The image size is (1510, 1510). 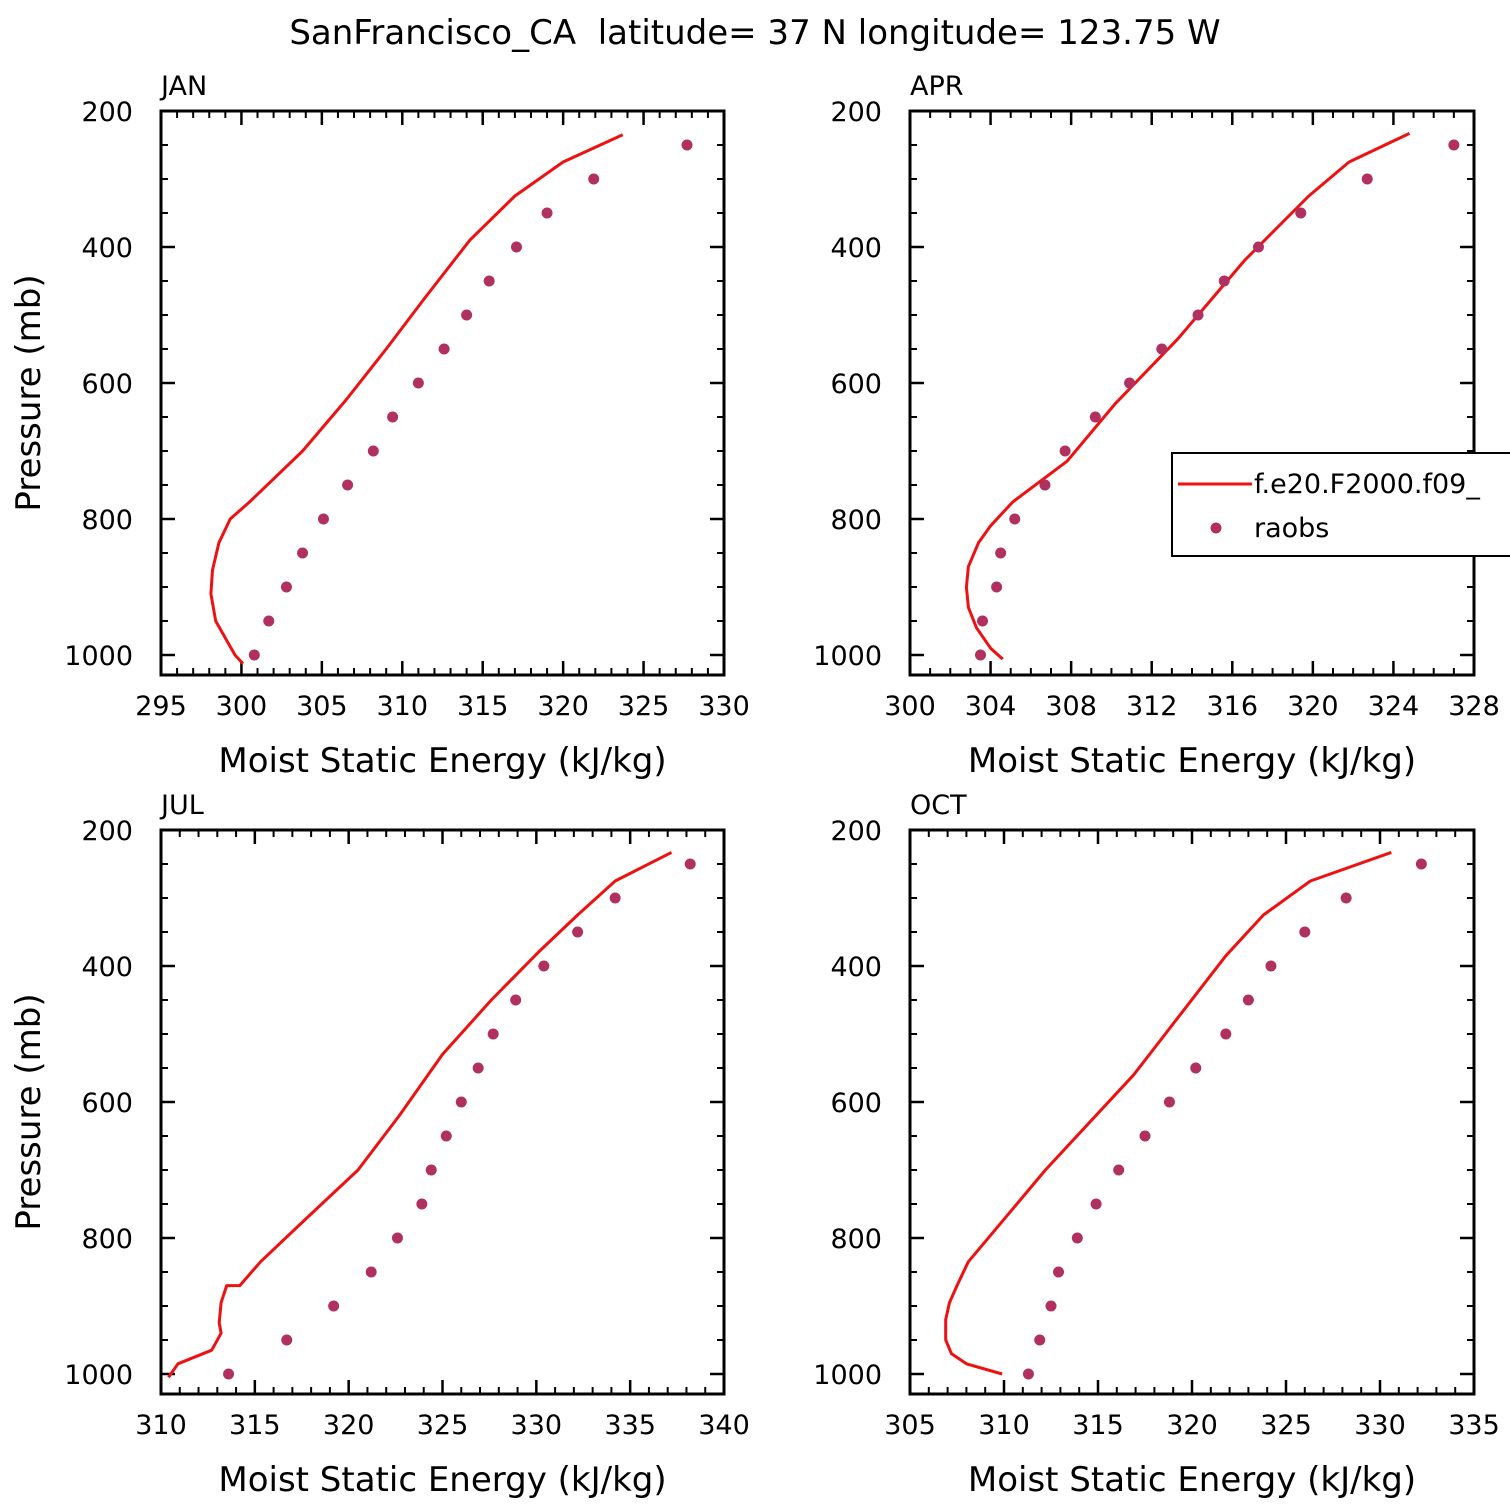 I want to click on y-tick-label: 200, so click(x=107, y=831).